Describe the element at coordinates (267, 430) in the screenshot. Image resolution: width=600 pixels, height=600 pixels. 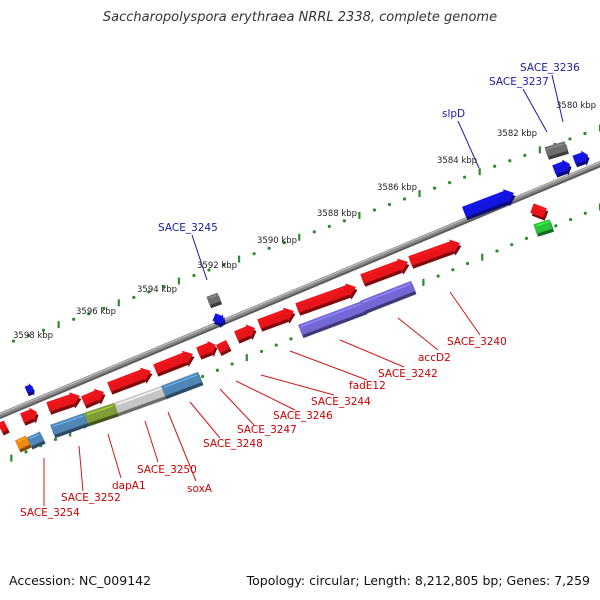
I see `gene-label: SACE_3247` at that location.